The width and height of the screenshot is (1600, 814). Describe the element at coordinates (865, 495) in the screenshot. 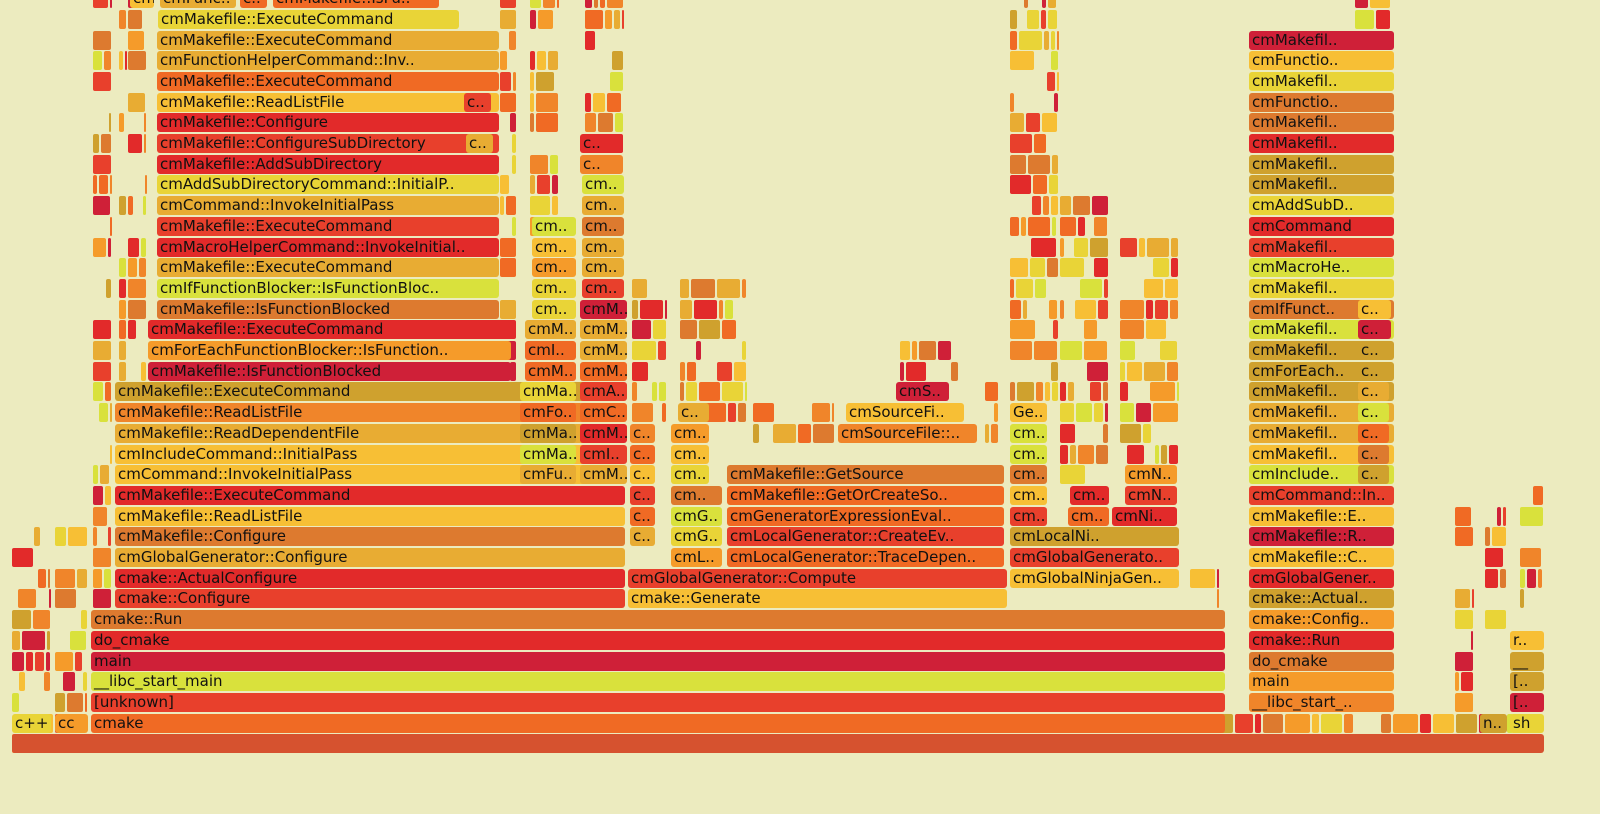

I see `flame-frame: cmMakefile::GetOrCreateSo..` at that location.